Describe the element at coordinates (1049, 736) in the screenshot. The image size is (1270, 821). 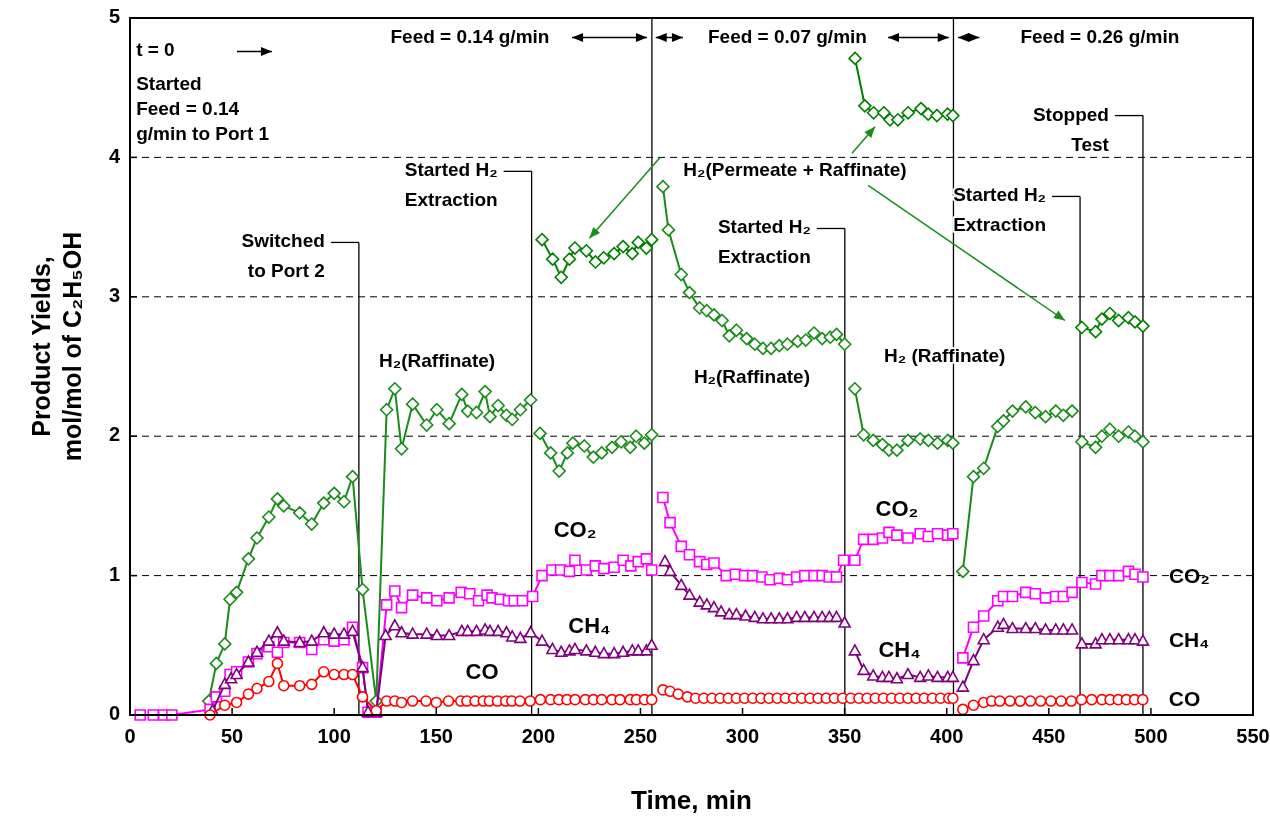
I see `x-tick-label: 450` at that location.